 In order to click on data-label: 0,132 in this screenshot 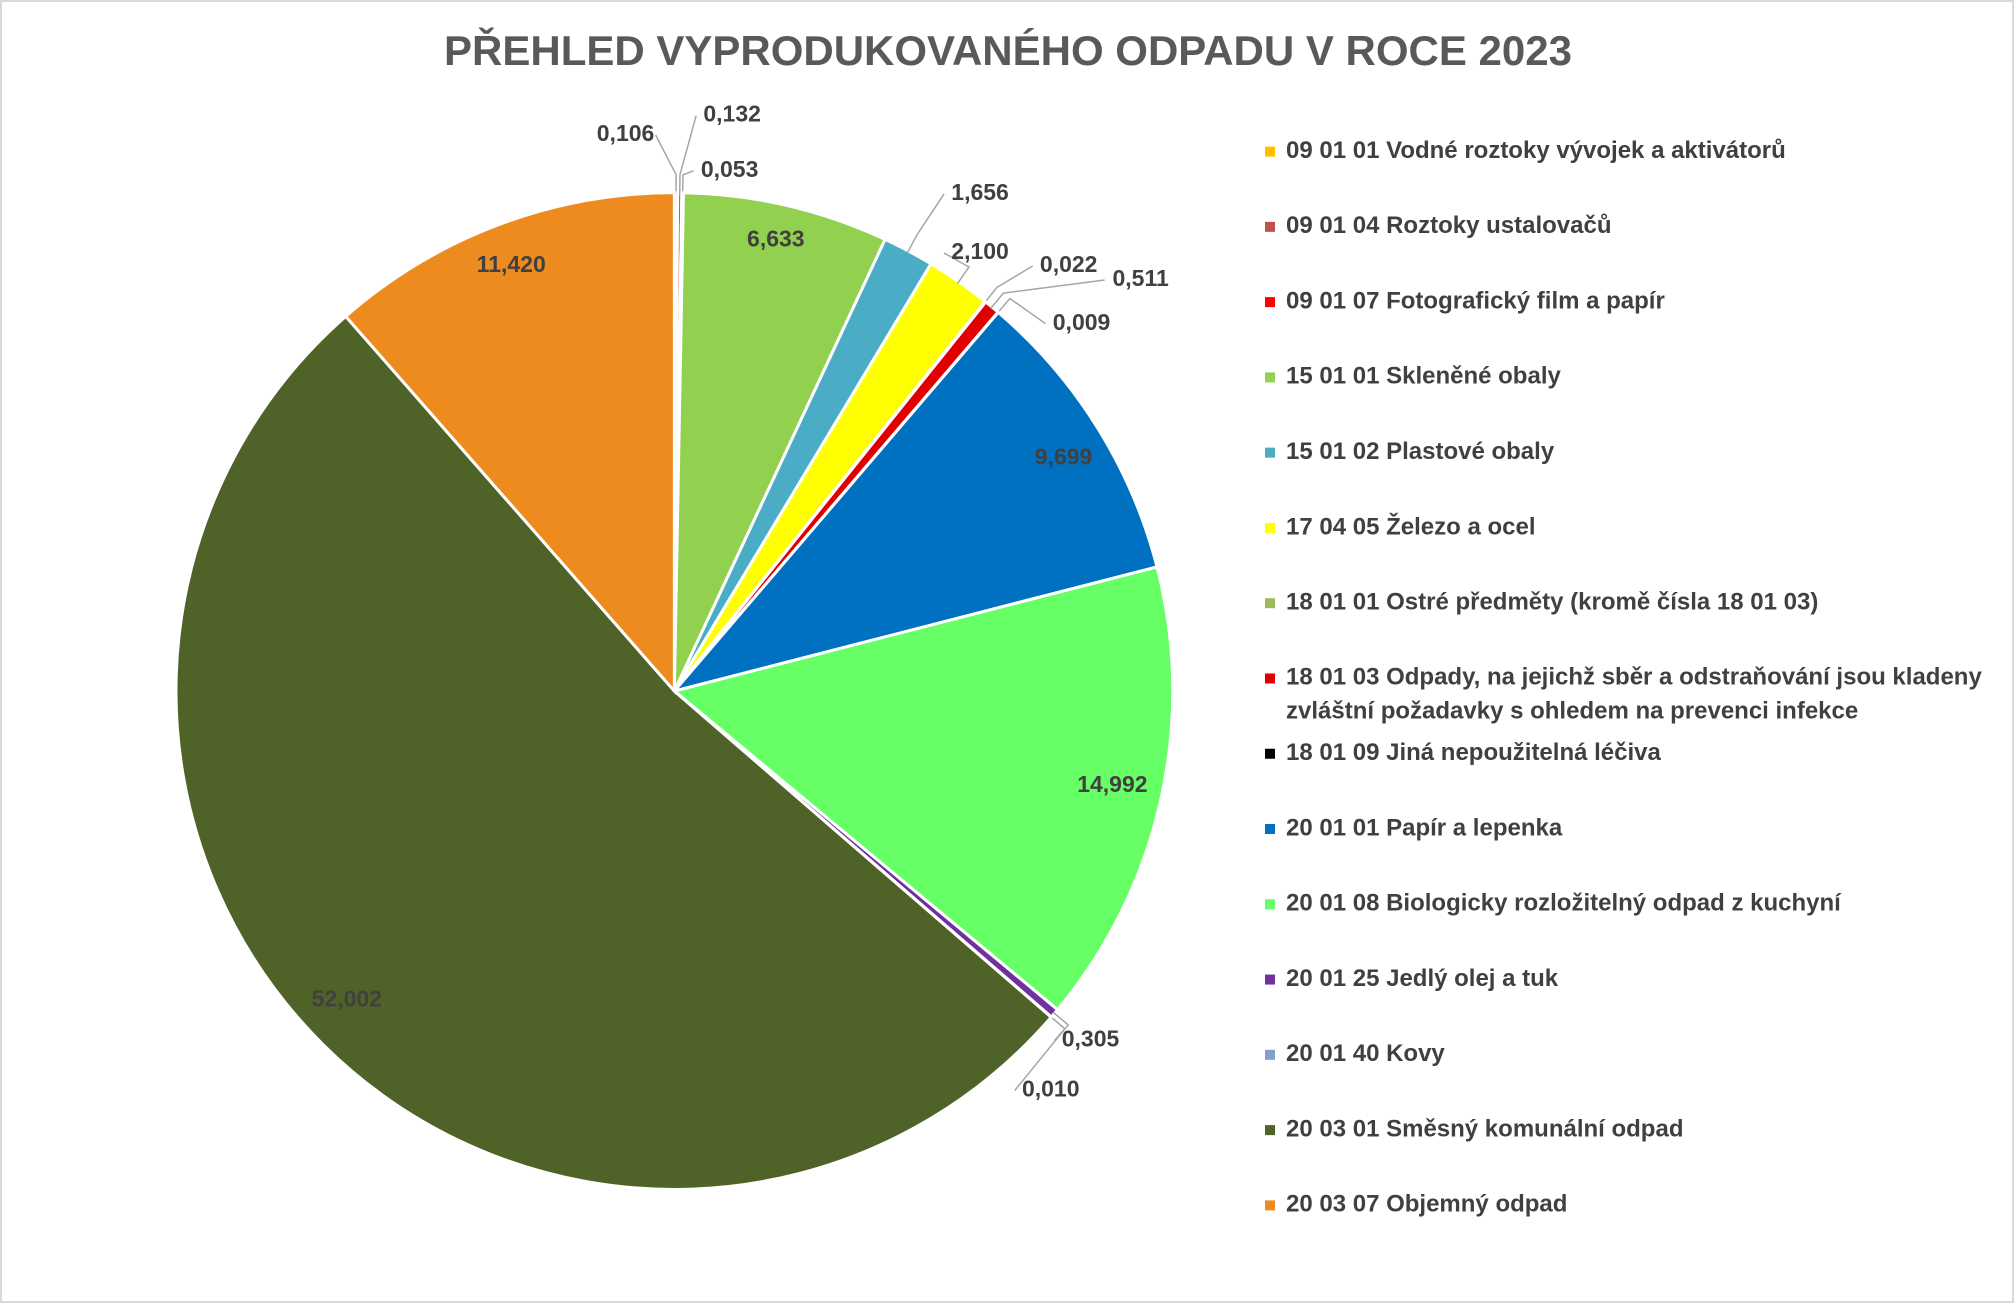, I will do `click(732, 114)`.